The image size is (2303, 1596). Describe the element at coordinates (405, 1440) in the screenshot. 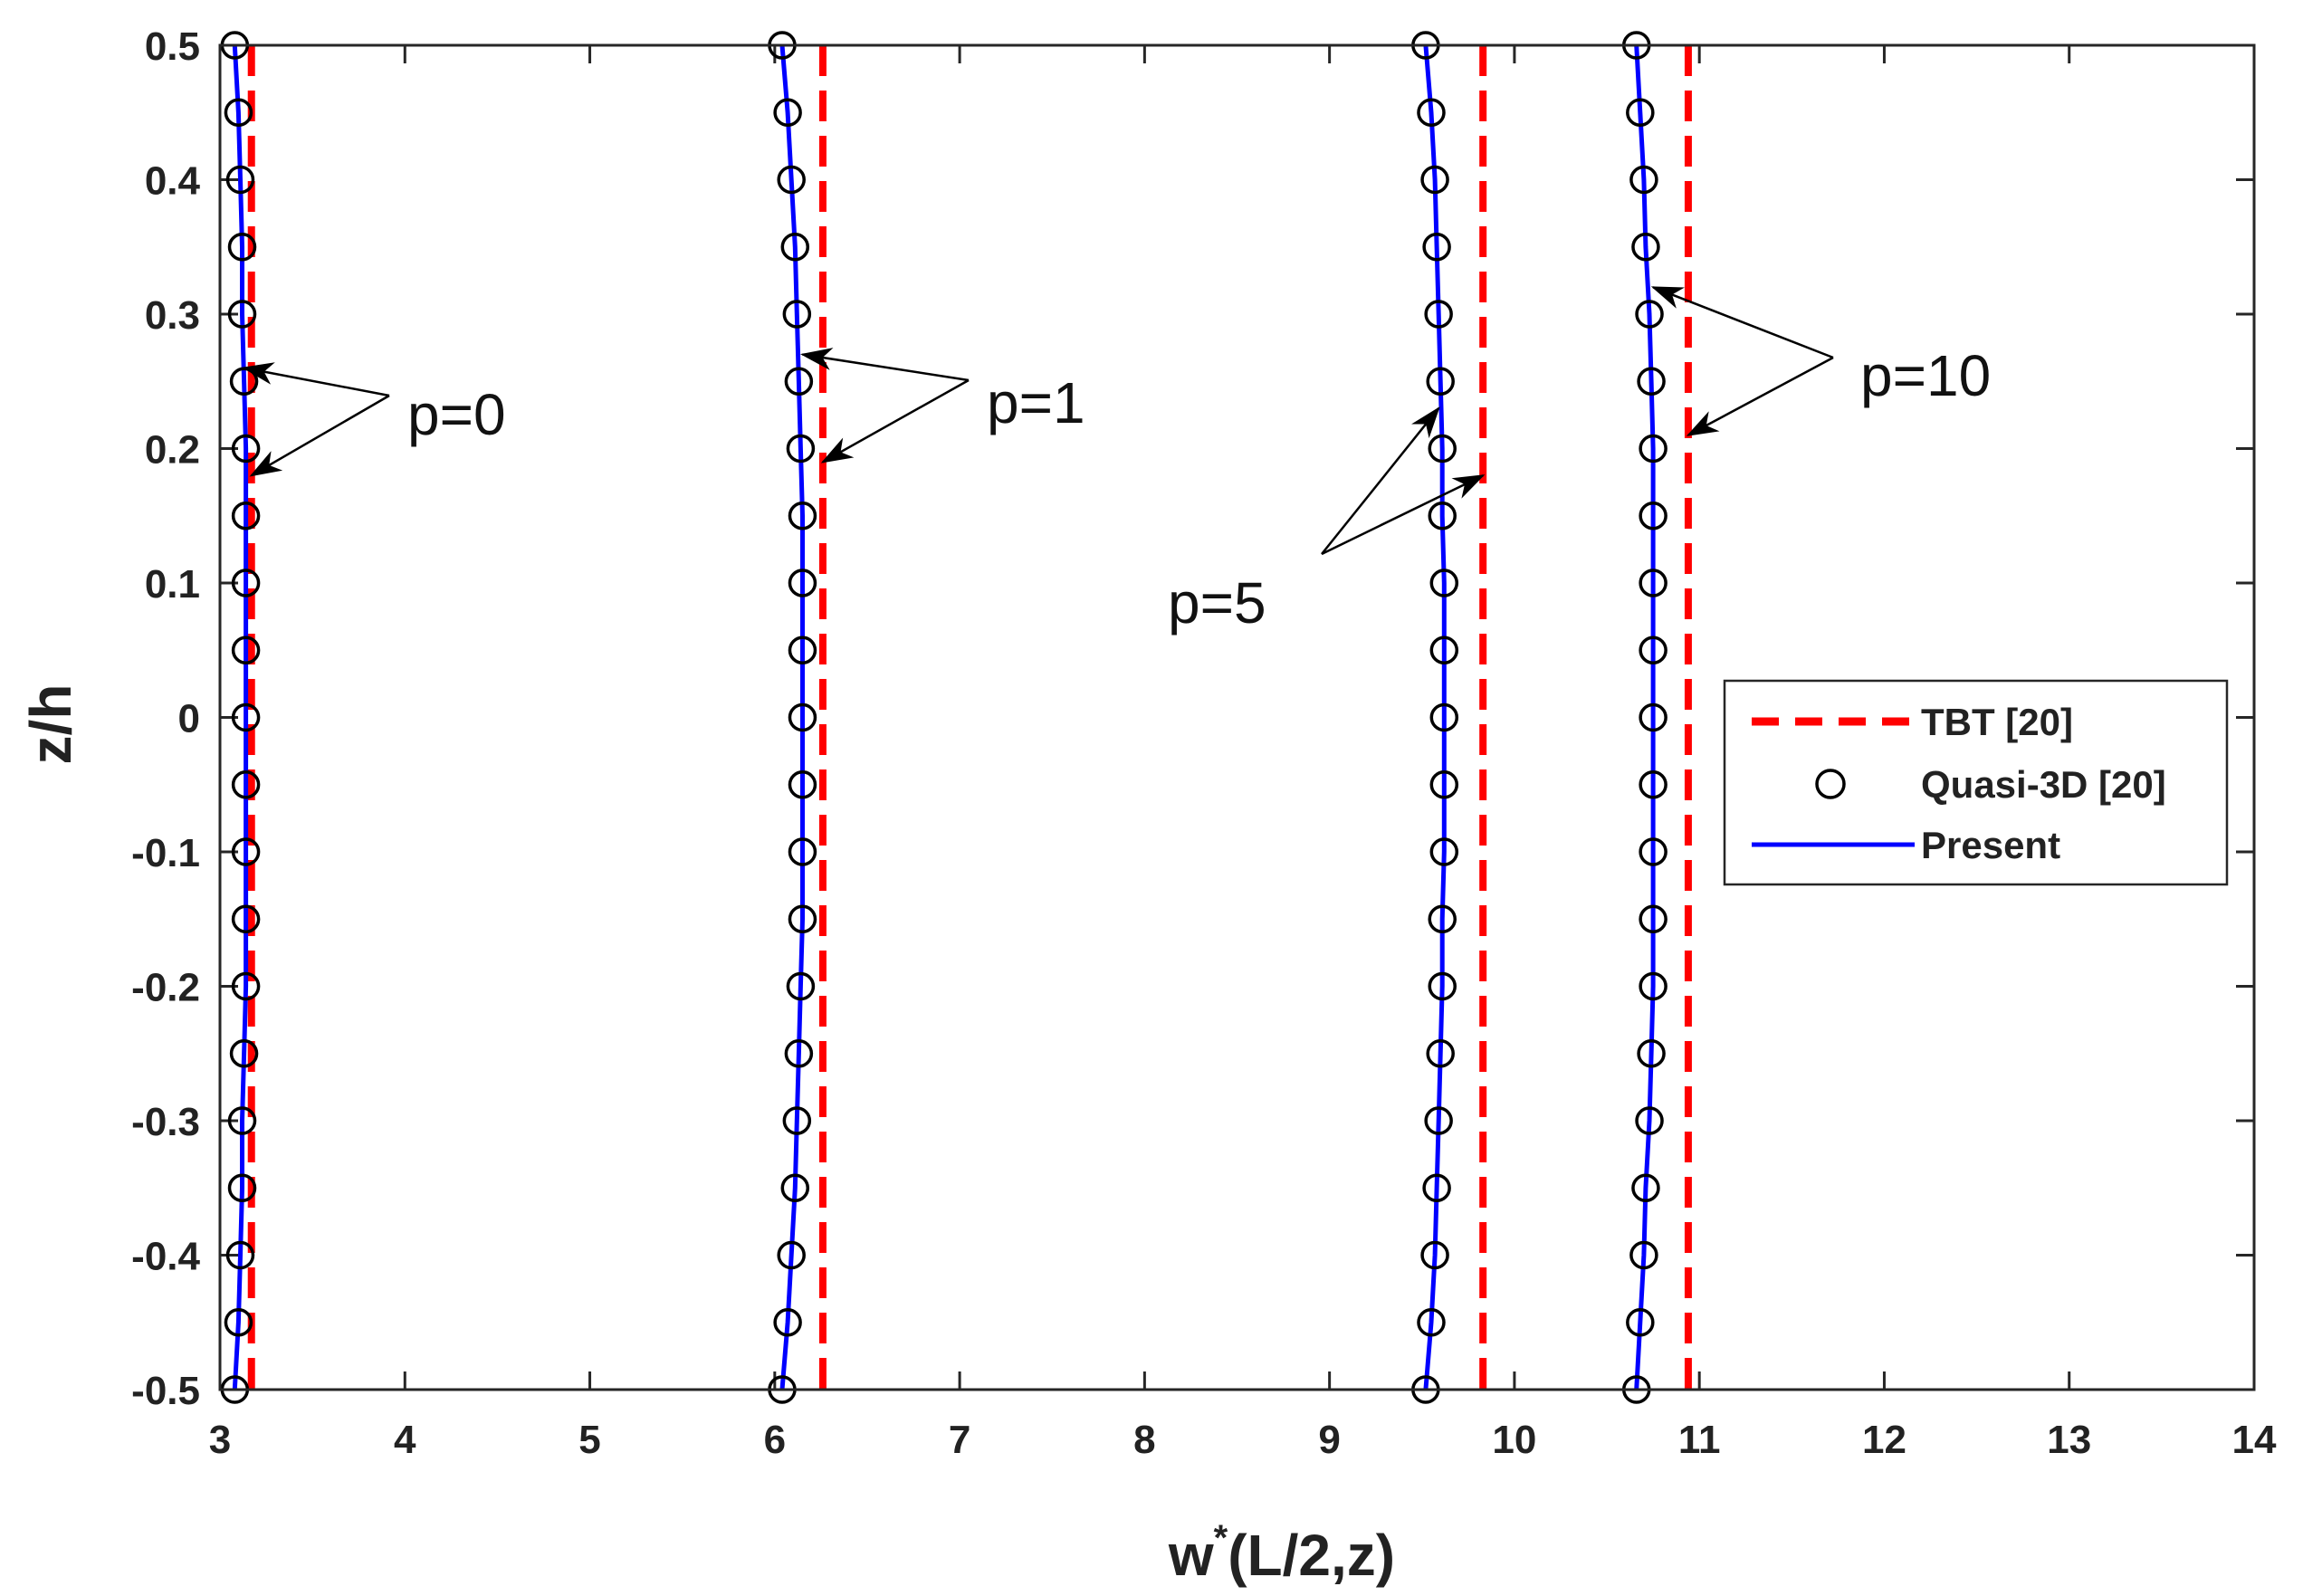

I see `x-tick-label-1: 4` at that location.